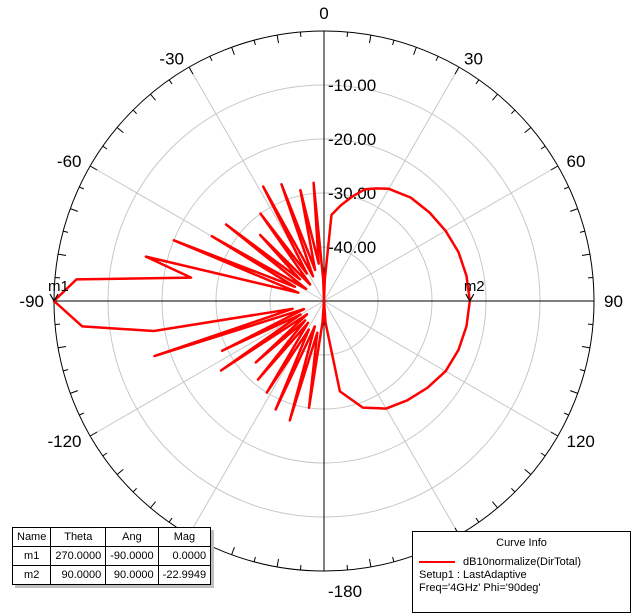 This screenshot has width=633, height=614. I want to click on marker-ang-cell: 90.0000, so click(132, 575).